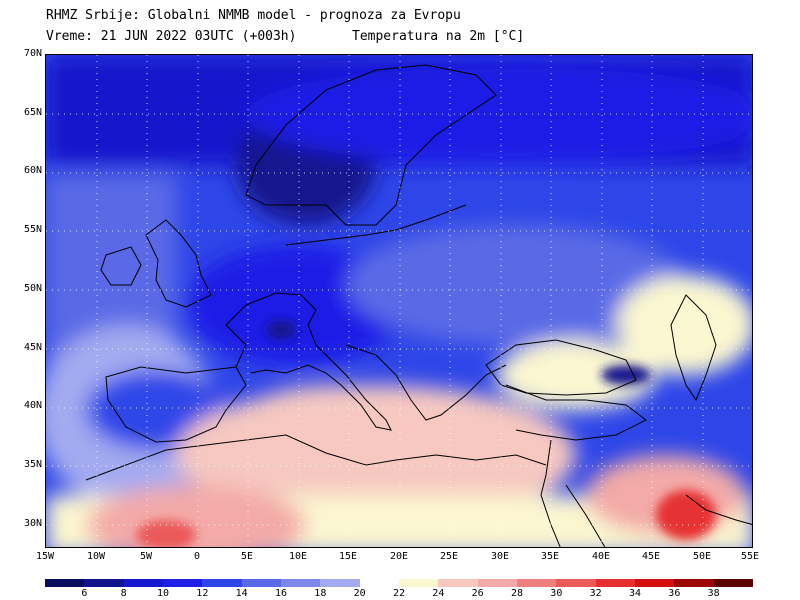 The height and width of the screenshot is (600, 800). What do you see at coordinates (626, 375) in the screenshot?
I see `caucasus-cold-spot` at bounding box center [626, 375].